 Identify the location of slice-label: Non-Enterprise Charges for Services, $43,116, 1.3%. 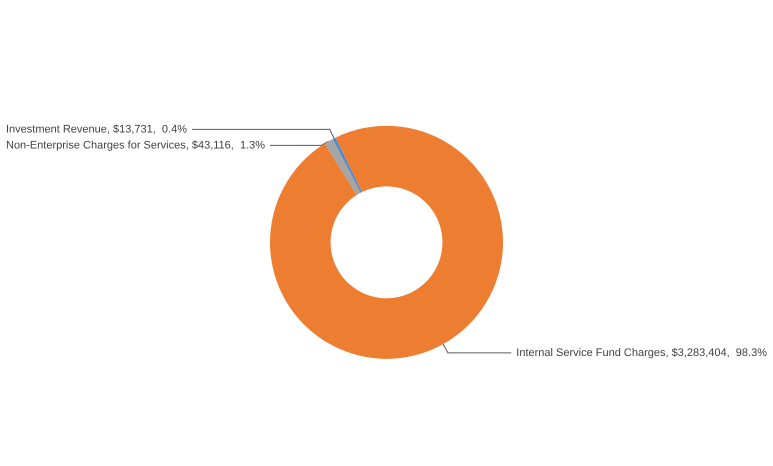
(136, 145).